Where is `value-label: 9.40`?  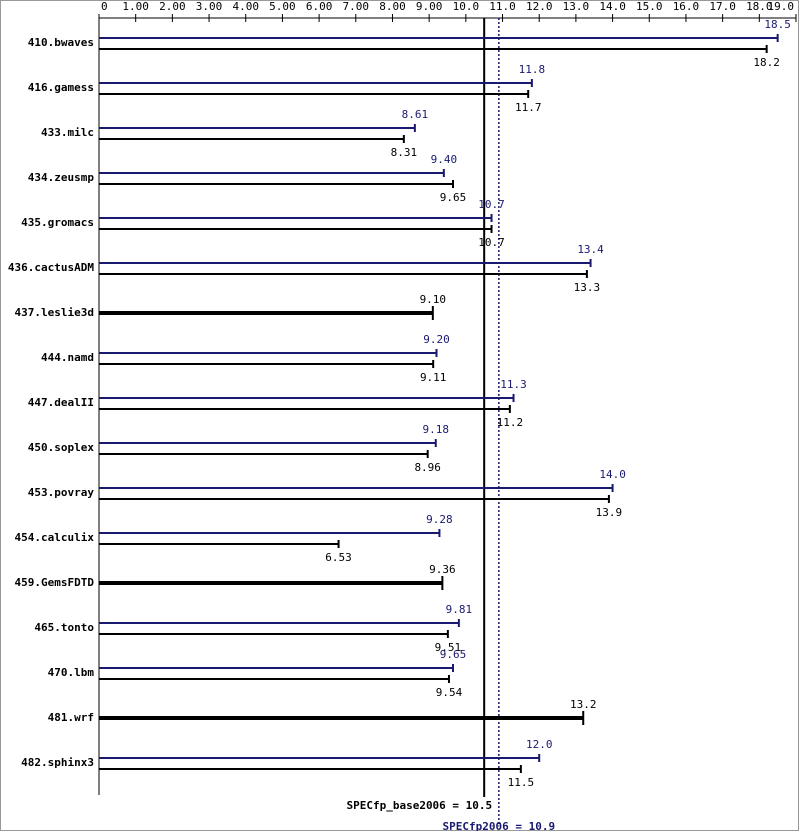 value-label: 9.40 is located at coordinates (444, 159).